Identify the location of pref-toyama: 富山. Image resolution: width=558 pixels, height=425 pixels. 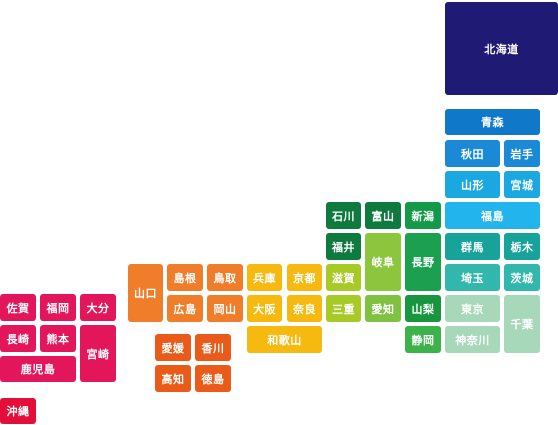
(383, 215).